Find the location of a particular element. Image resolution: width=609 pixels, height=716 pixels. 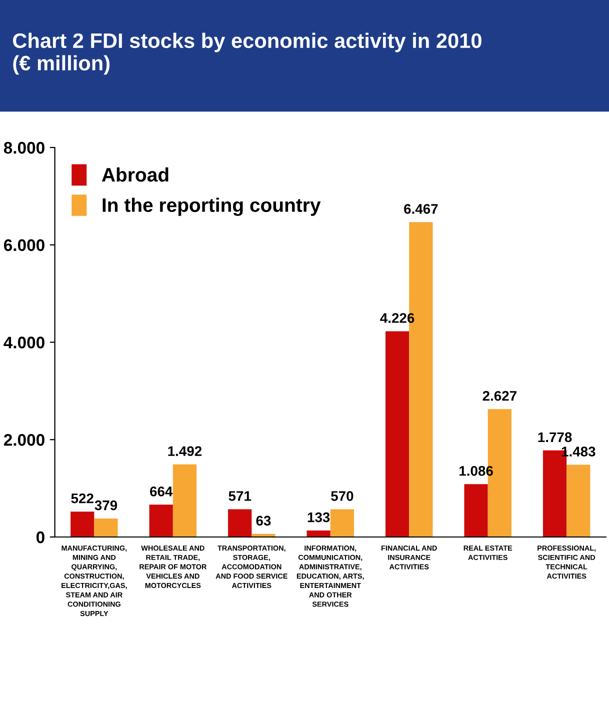

data-label: 570 is located at coordinates (342, 496).